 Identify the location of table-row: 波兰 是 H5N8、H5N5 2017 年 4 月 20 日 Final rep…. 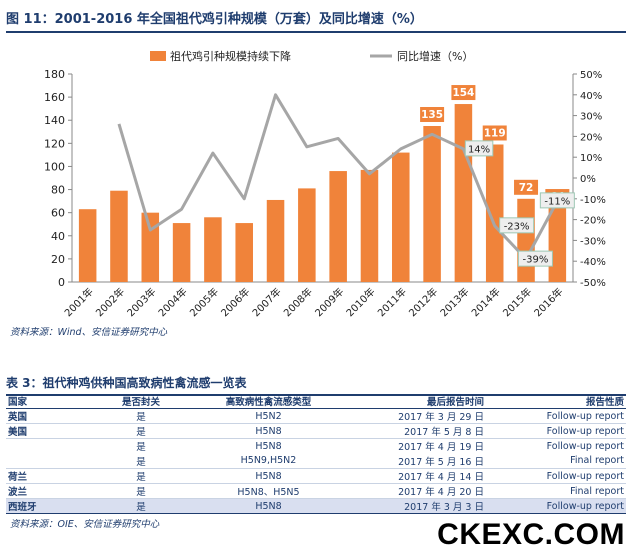
(316, 491).